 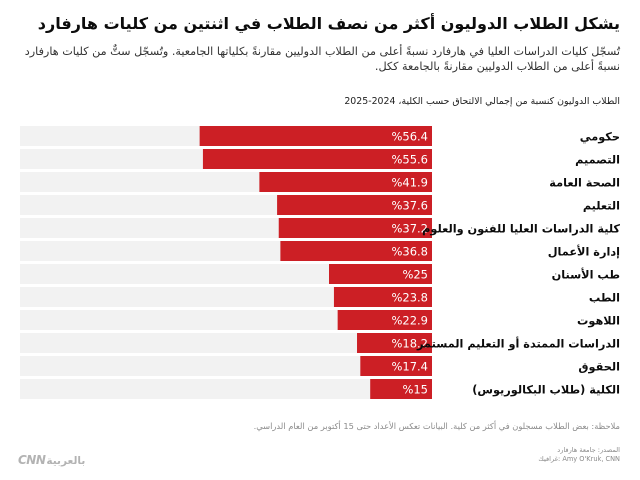 What do you see at coordinates (409, 183) in the screenshot?
I see `value-label: %41.9` at bounding box center [409, 183].